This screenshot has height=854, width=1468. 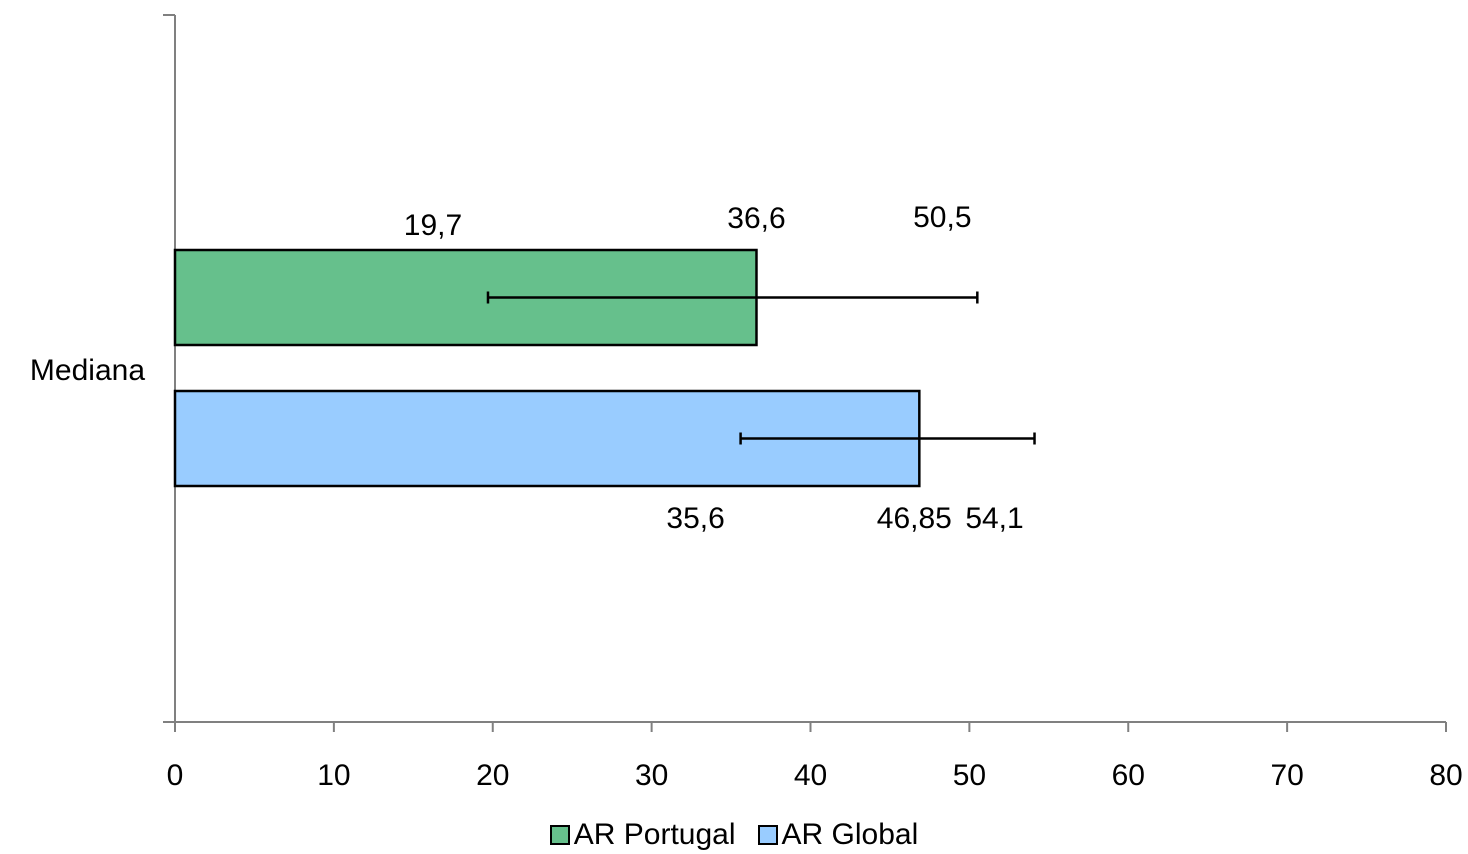 I want to click on data-label-value-ar-global: 46,85, so click(x=914, y=518).